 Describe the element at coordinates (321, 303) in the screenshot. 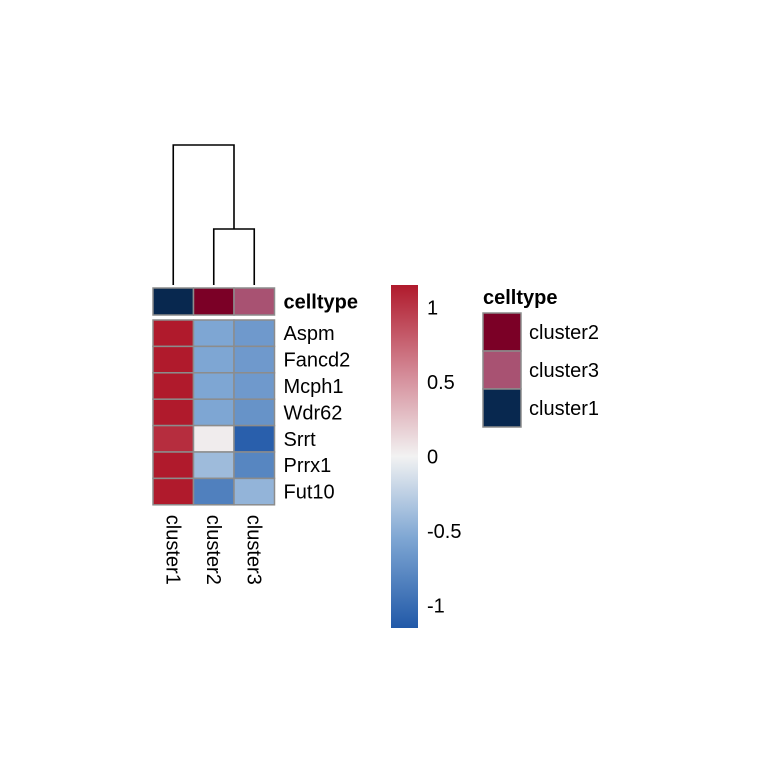

I see `annotation-bar-label: celltype` at that location.